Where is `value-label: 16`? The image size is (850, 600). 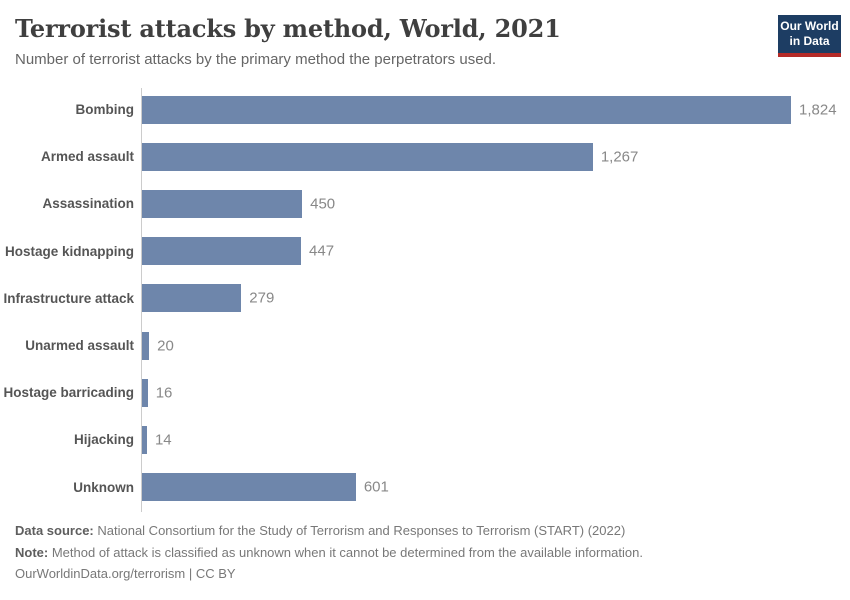
value-label: 16 is located at coordinates (164, 393).